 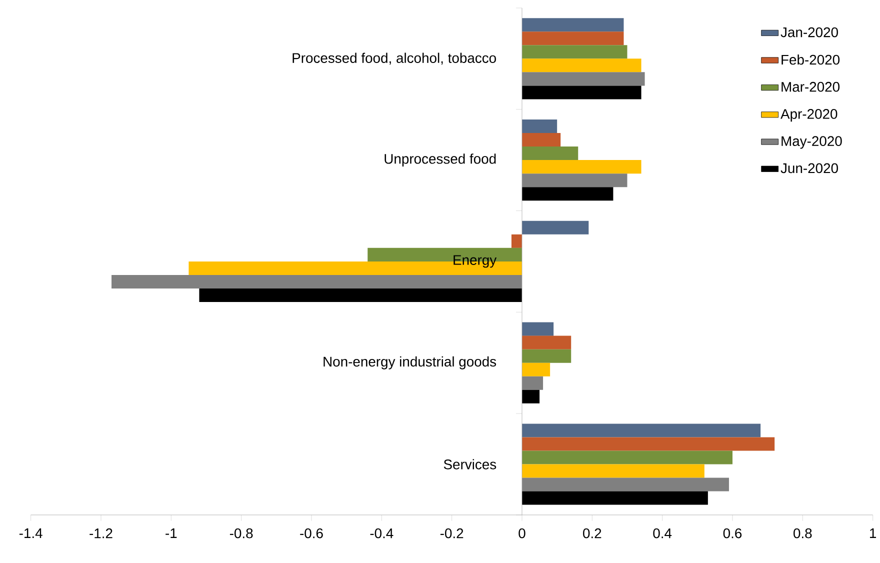 I want to click on y-tick-label: Processed food, alcohol, tobacco, so click(x=394, y=58).